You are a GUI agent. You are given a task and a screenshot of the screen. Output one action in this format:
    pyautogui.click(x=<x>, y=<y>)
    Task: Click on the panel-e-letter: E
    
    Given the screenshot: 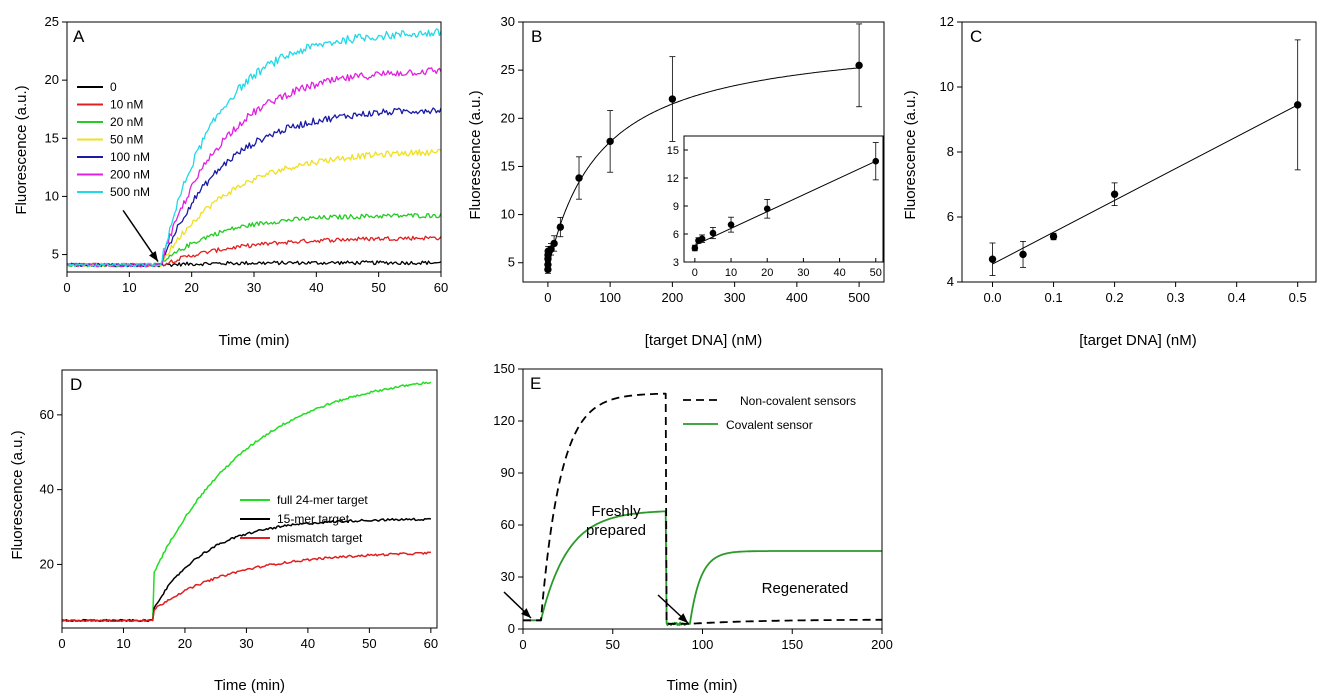 What is the action you would take?
    pyautogui.click(x=535, y=383)
    